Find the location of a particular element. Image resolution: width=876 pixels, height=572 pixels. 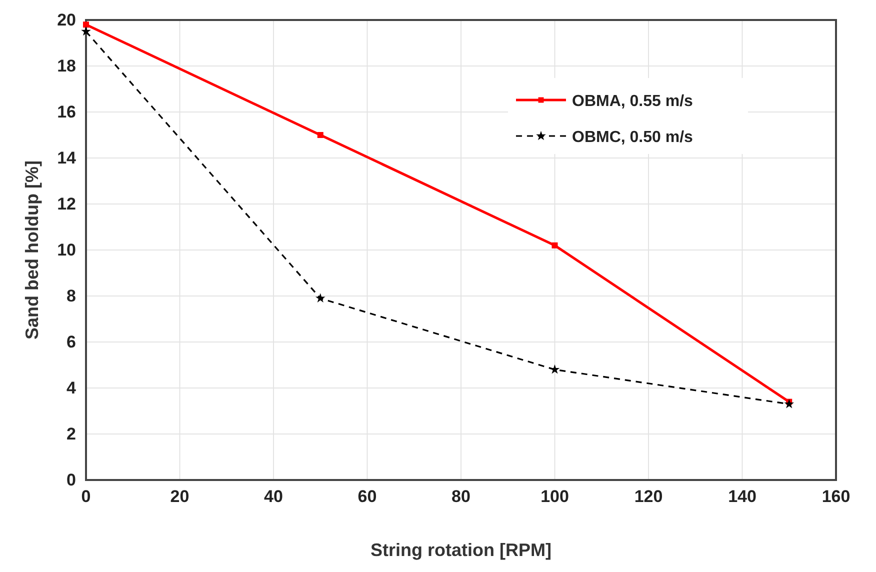

x-tick-label: 40 is located at coordinates (273, 496).